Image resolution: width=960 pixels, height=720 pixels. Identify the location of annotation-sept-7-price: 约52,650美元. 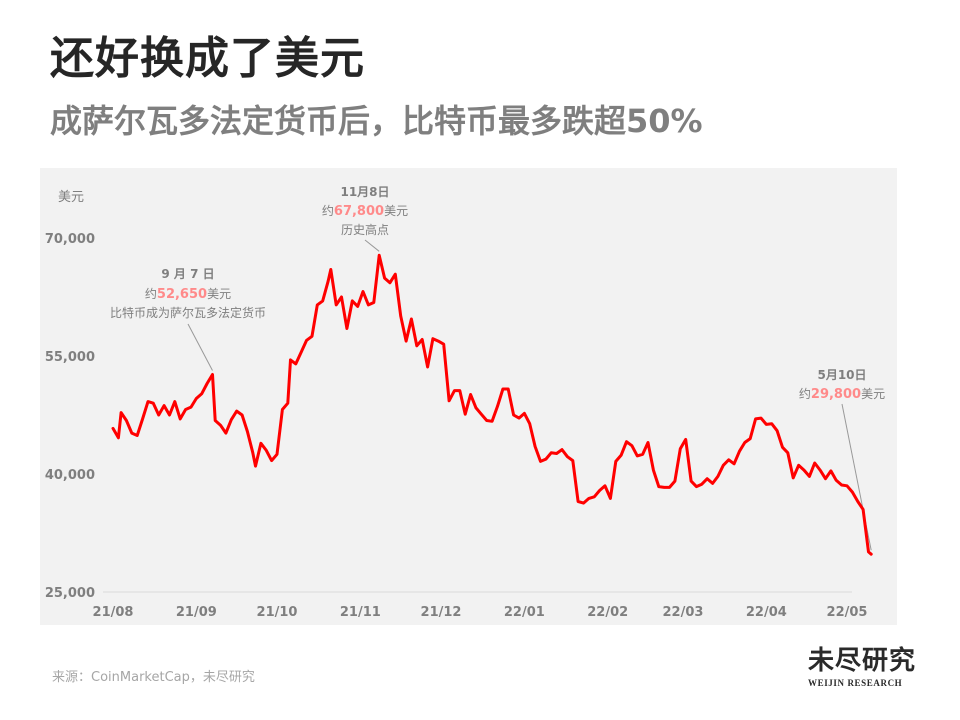
(188, 294).